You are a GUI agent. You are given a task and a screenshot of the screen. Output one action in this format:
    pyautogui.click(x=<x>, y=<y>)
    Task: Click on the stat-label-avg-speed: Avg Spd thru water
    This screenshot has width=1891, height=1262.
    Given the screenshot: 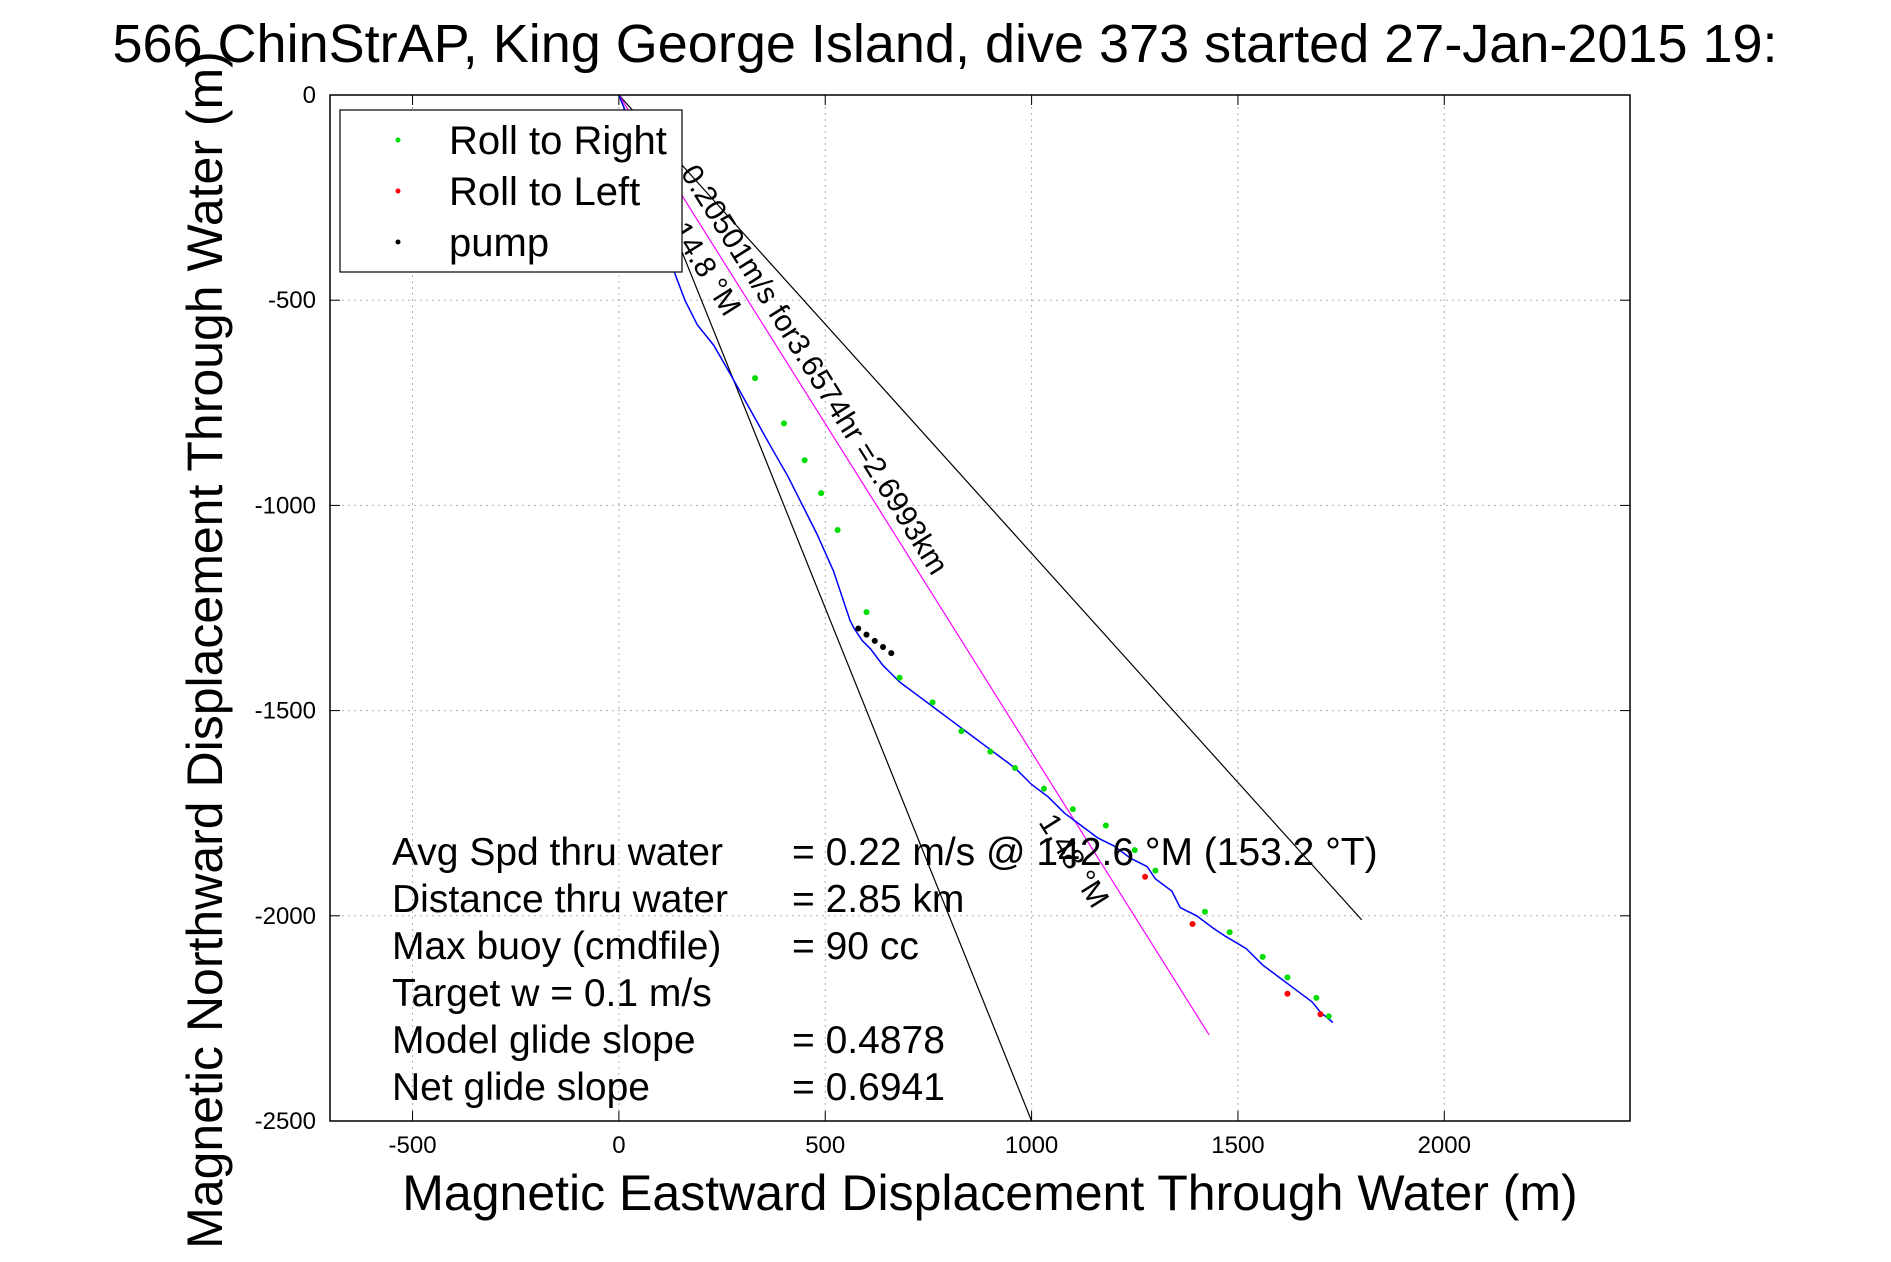 What is the action you would take?
    pyautogui.click(x=557, y=852)
    